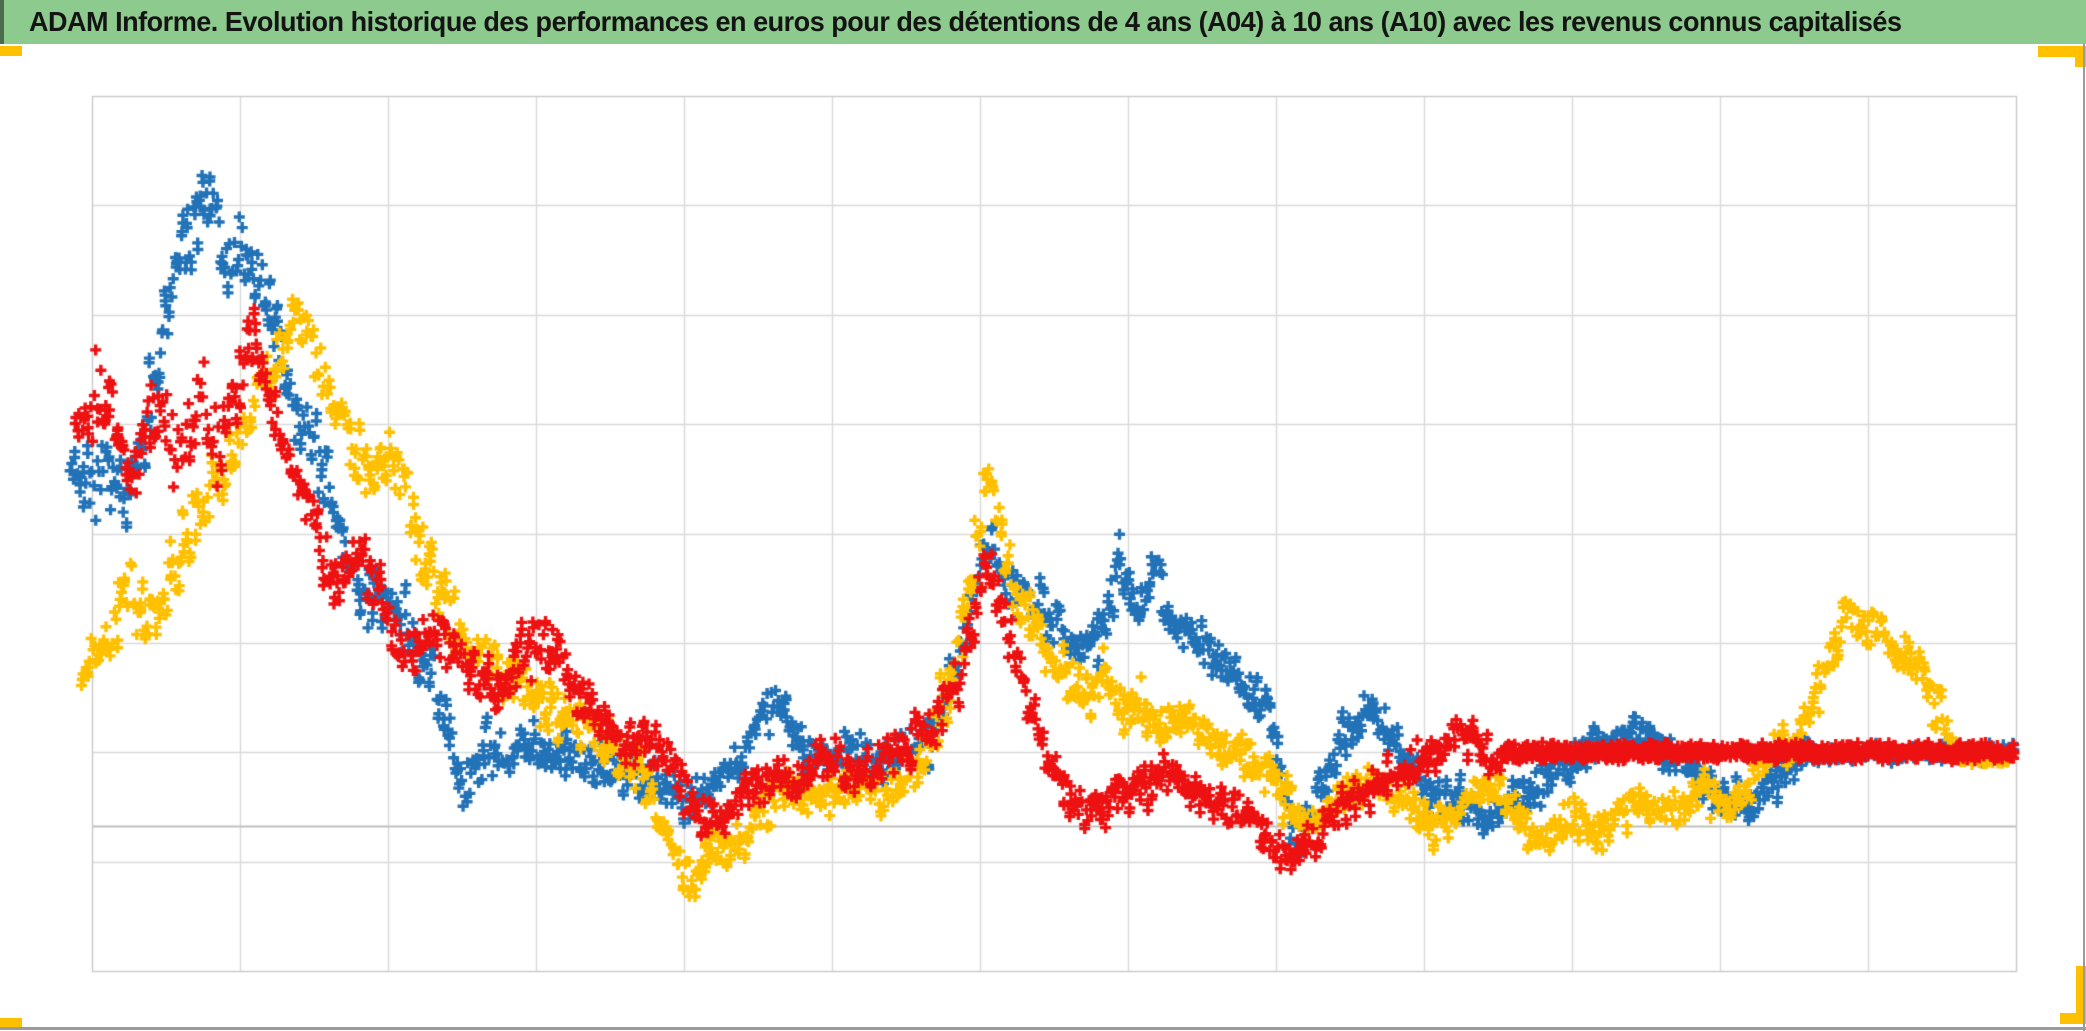 The image size is (2086, 1031). What do you see at coordinates (11, 51) in the screenshot?
I see `corner-accent-top-left` at bounding box center [11, 51].